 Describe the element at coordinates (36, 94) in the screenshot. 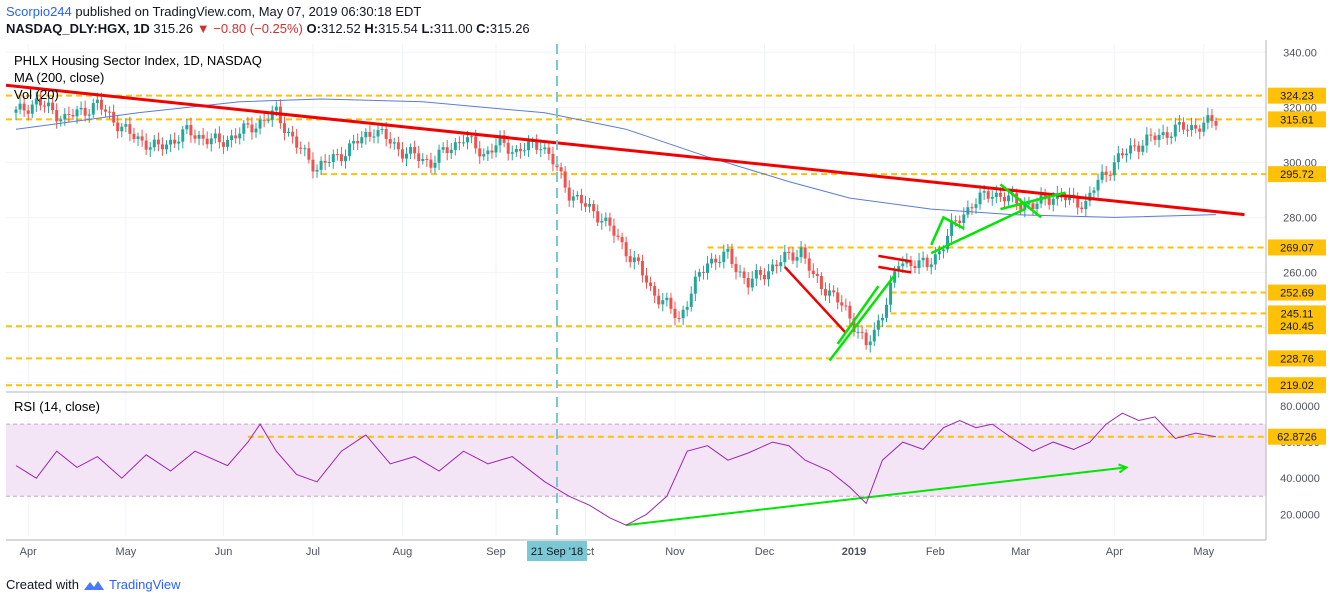

I see `vol-indicator-label: Vol (20)` at that location.